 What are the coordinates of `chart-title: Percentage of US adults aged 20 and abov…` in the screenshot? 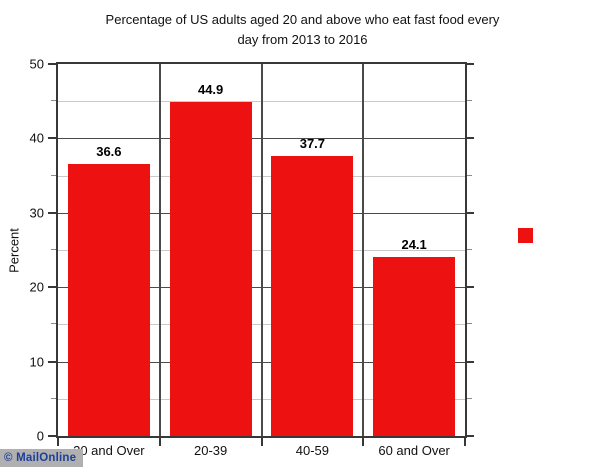 It's located at (302, 29).